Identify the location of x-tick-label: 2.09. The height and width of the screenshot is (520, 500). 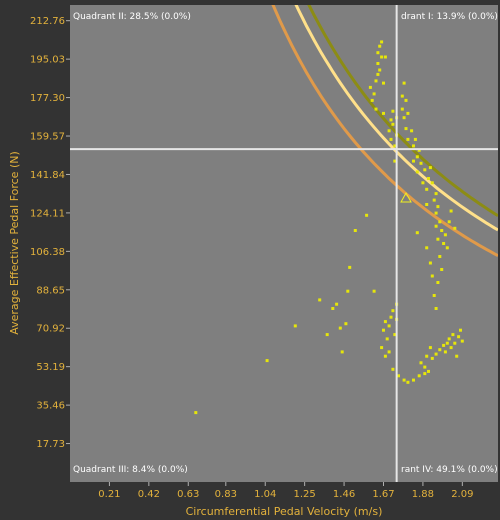
(462, 494).